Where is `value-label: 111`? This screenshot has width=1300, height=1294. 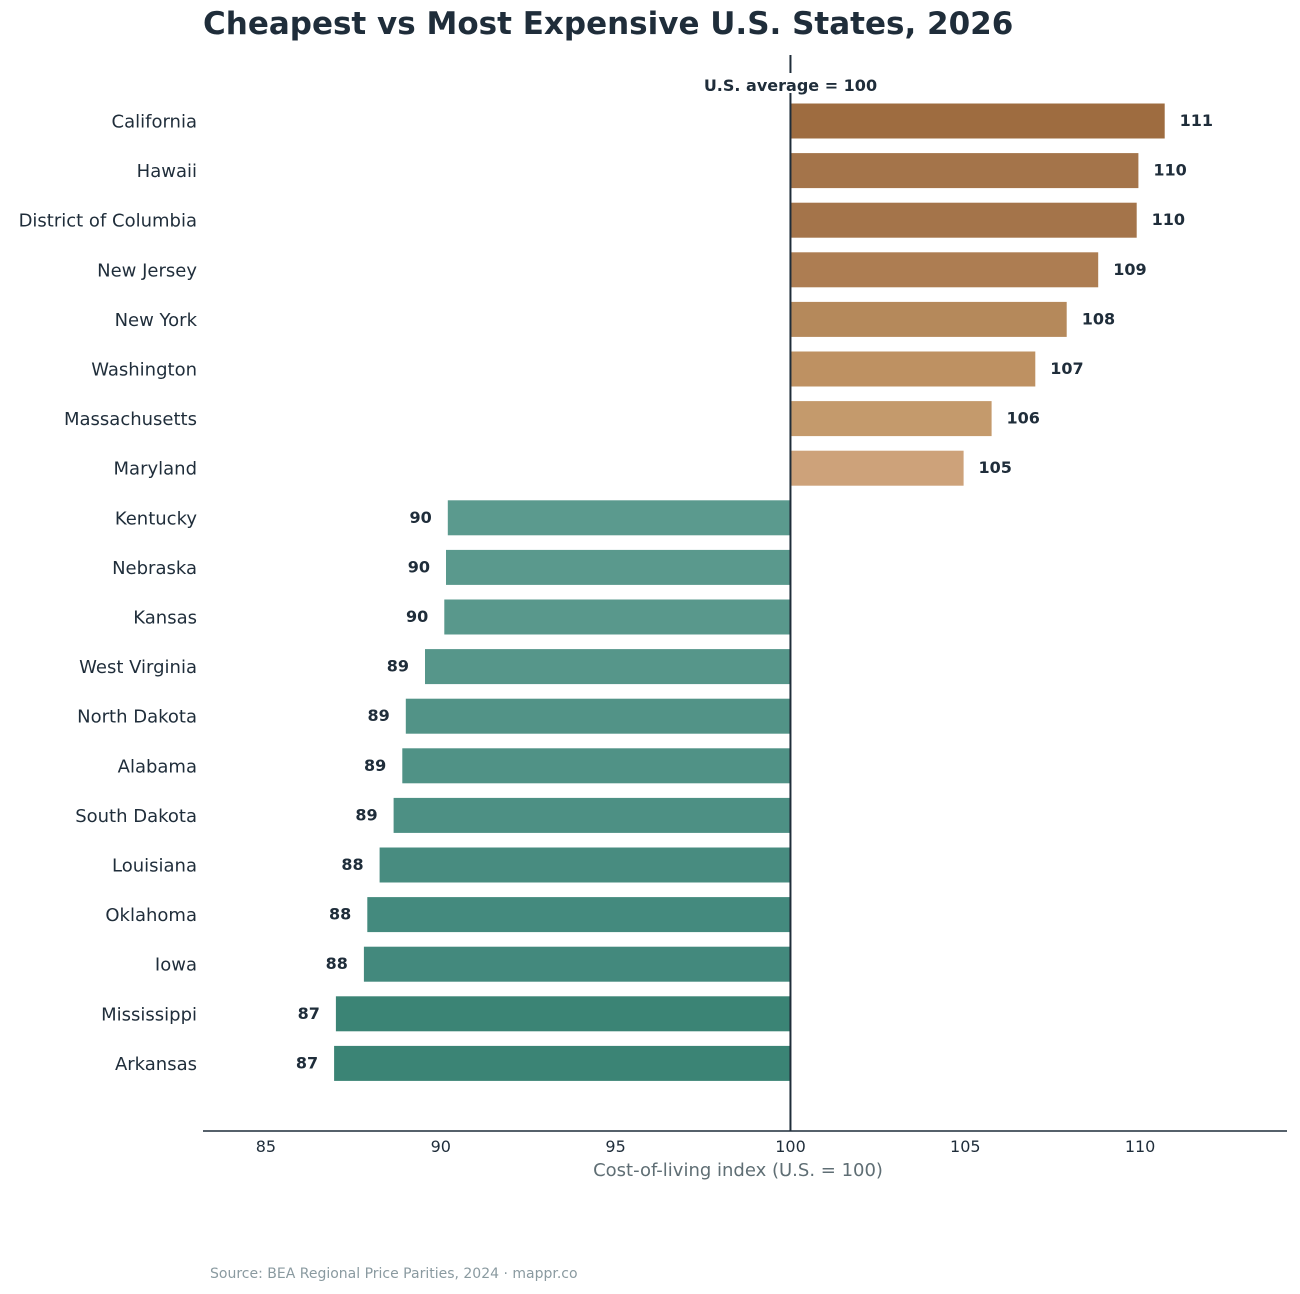 value-label: 111 is located at coordinates (1196, 120).